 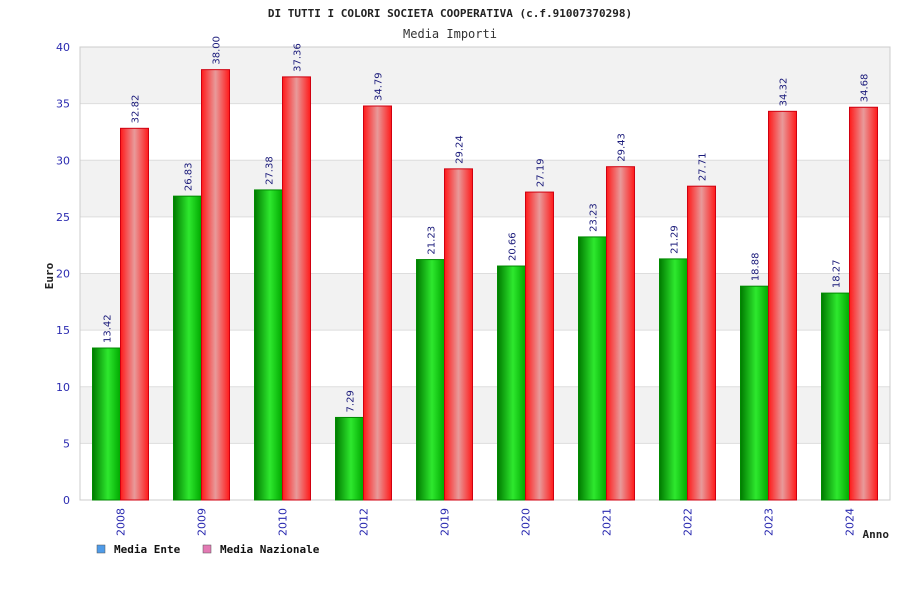 I want to click on legend-item-media-ente: Media Ente, so click(x=138, y=549).